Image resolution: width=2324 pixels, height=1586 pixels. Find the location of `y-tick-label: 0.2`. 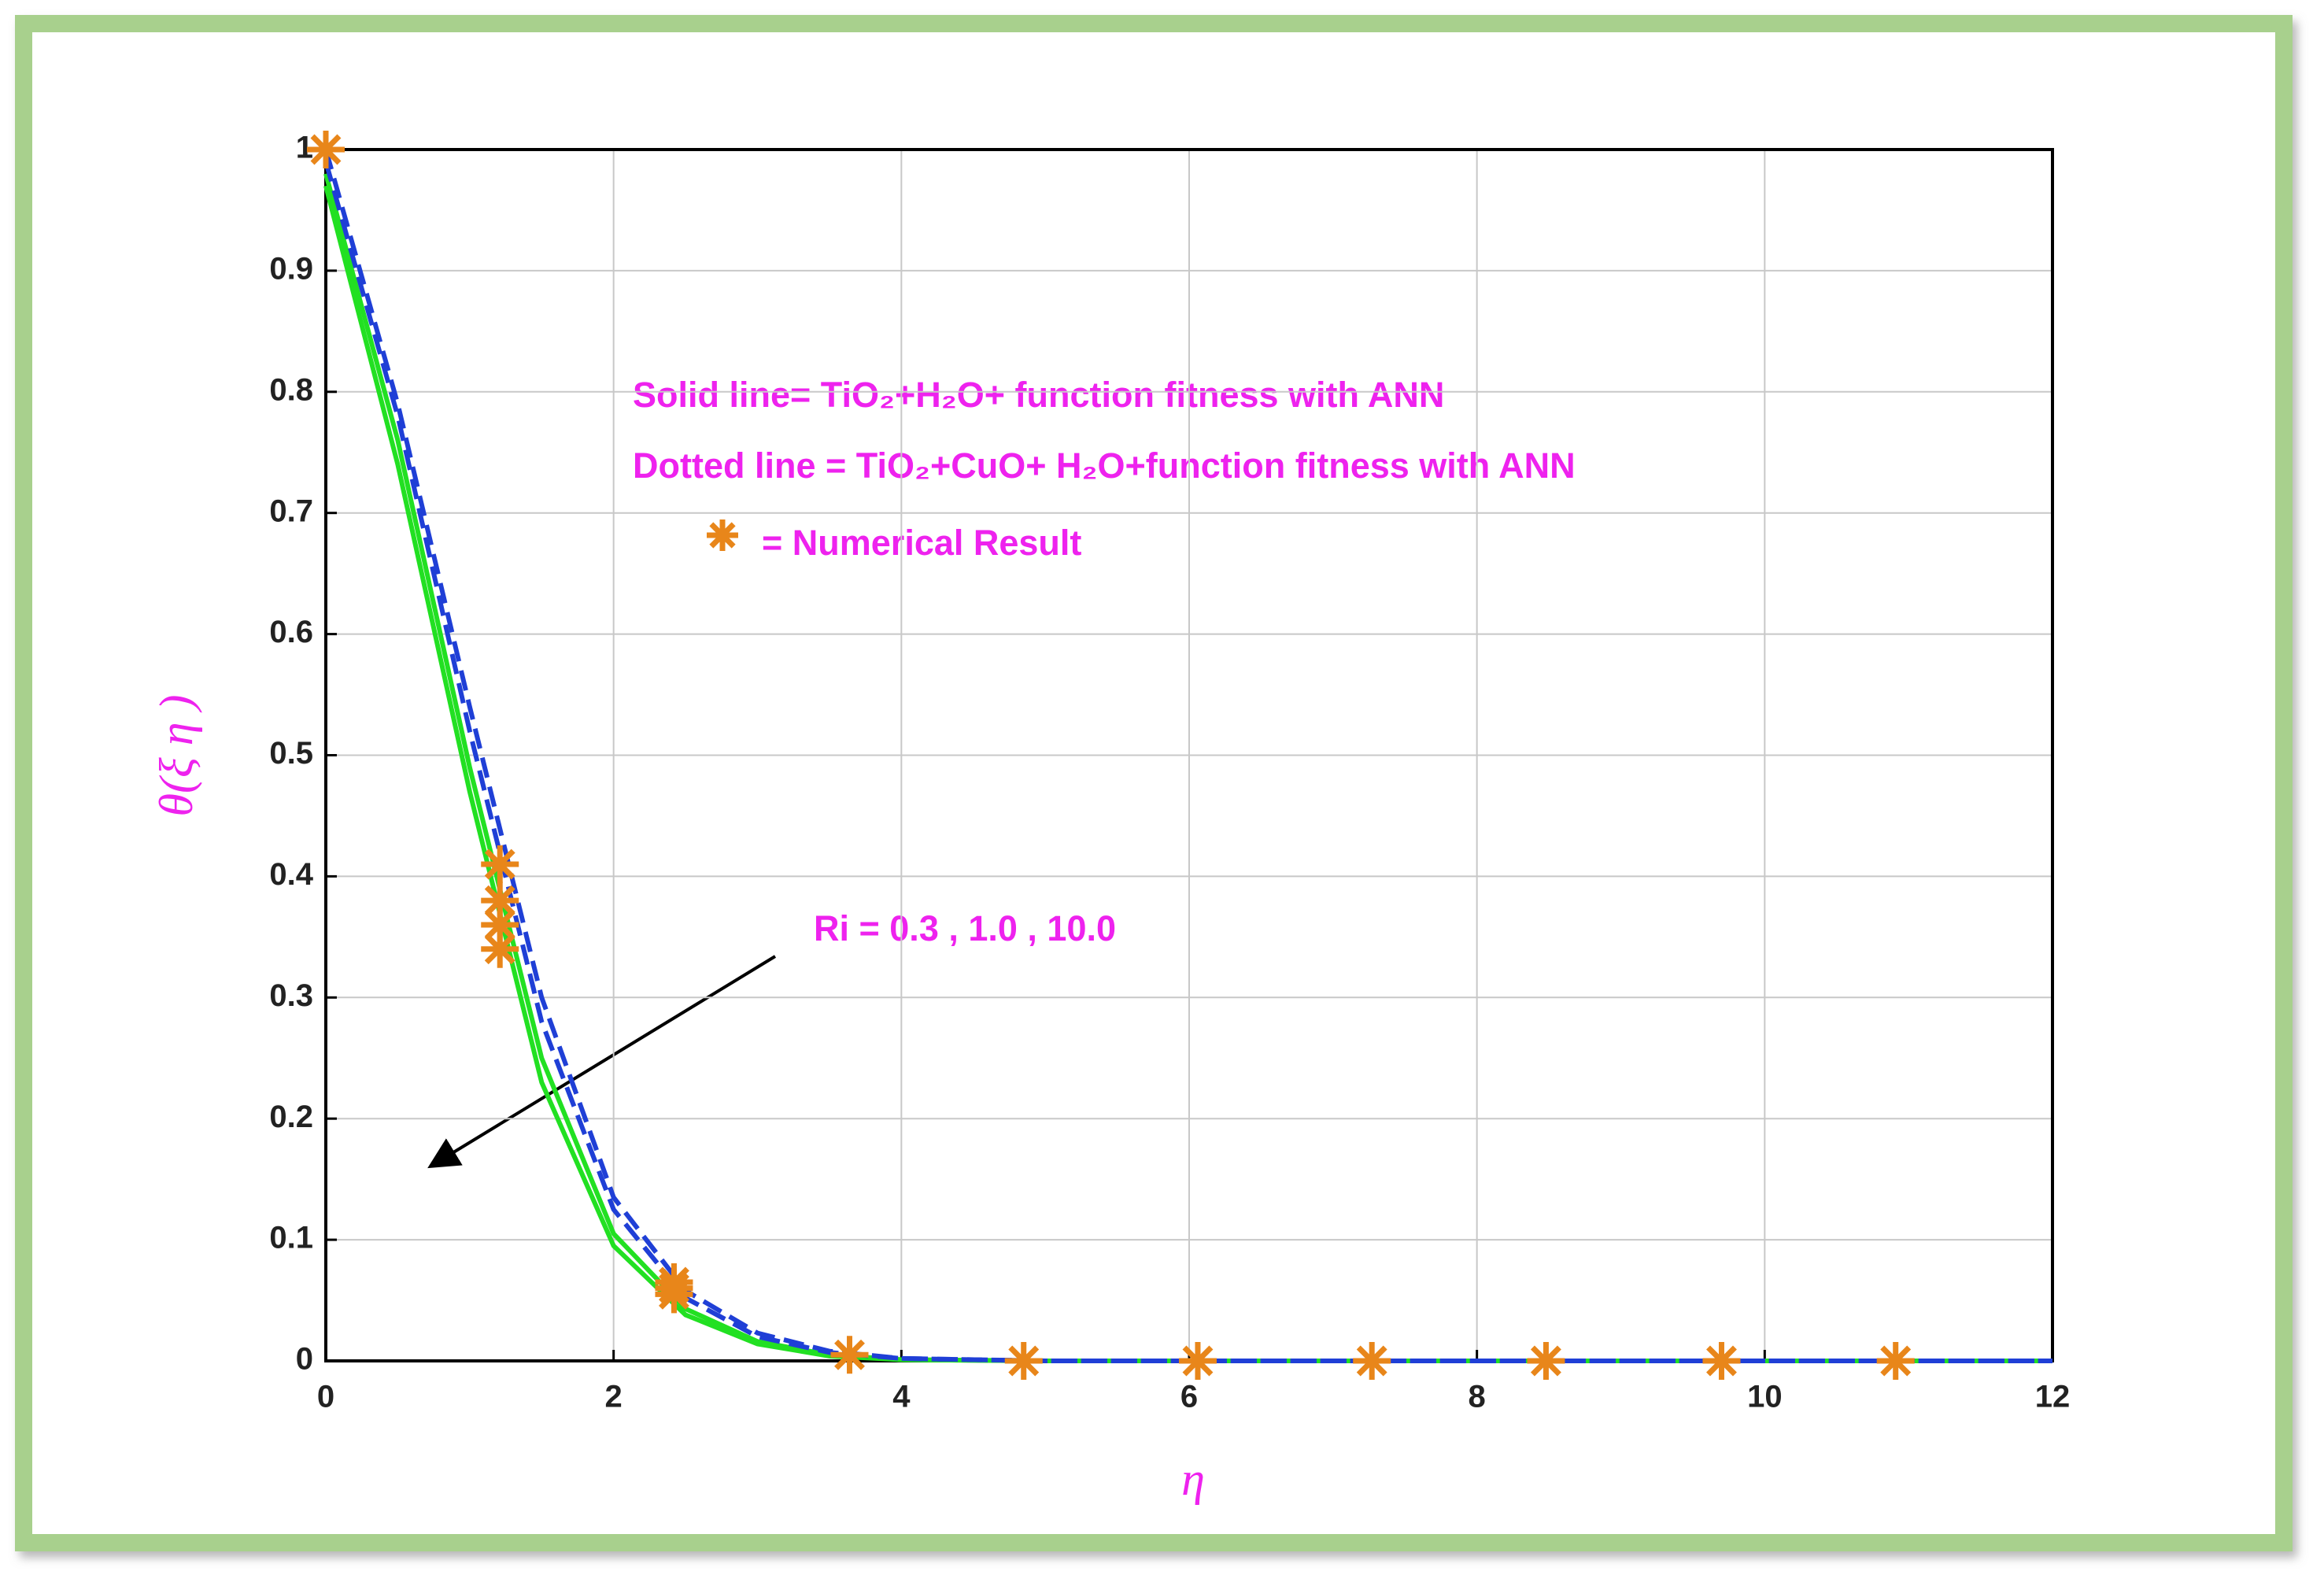

y-tick-label: 0.2 is located at coordinates (291, 1117).